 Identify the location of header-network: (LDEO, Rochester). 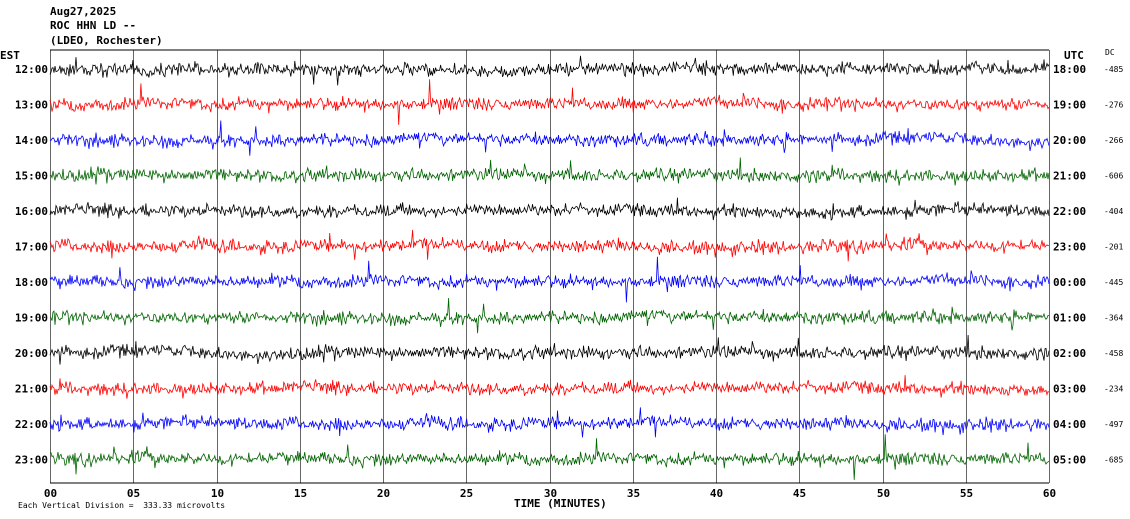
(106, 40).